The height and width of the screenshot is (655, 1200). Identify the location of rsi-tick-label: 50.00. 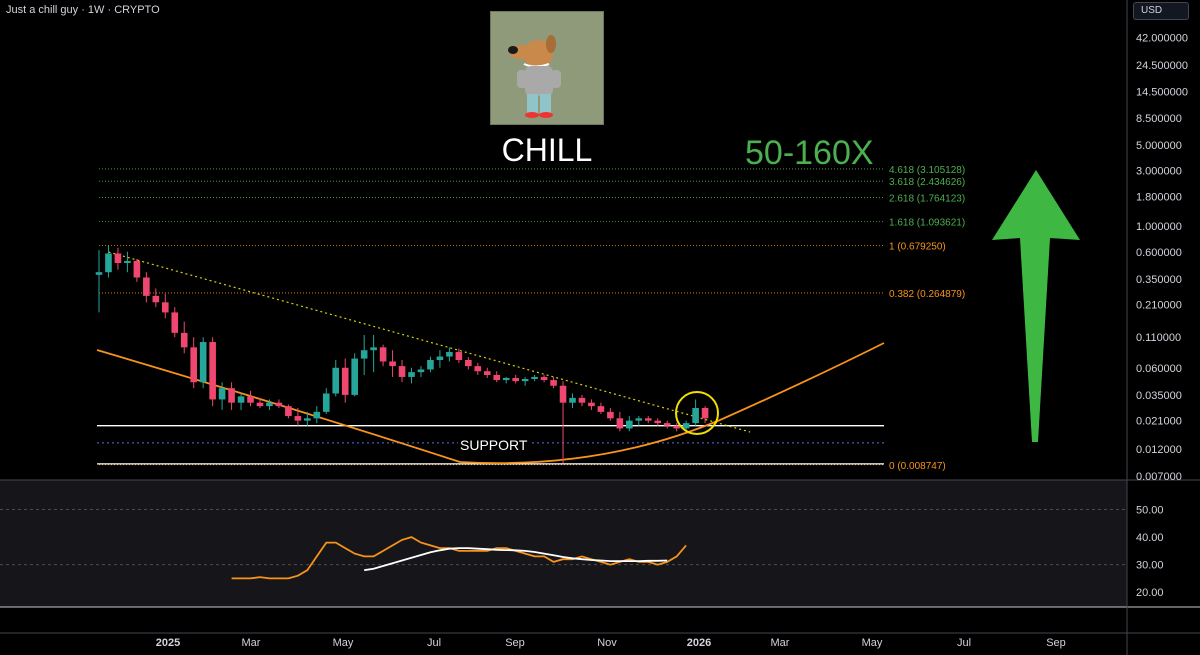
(1150, 511).